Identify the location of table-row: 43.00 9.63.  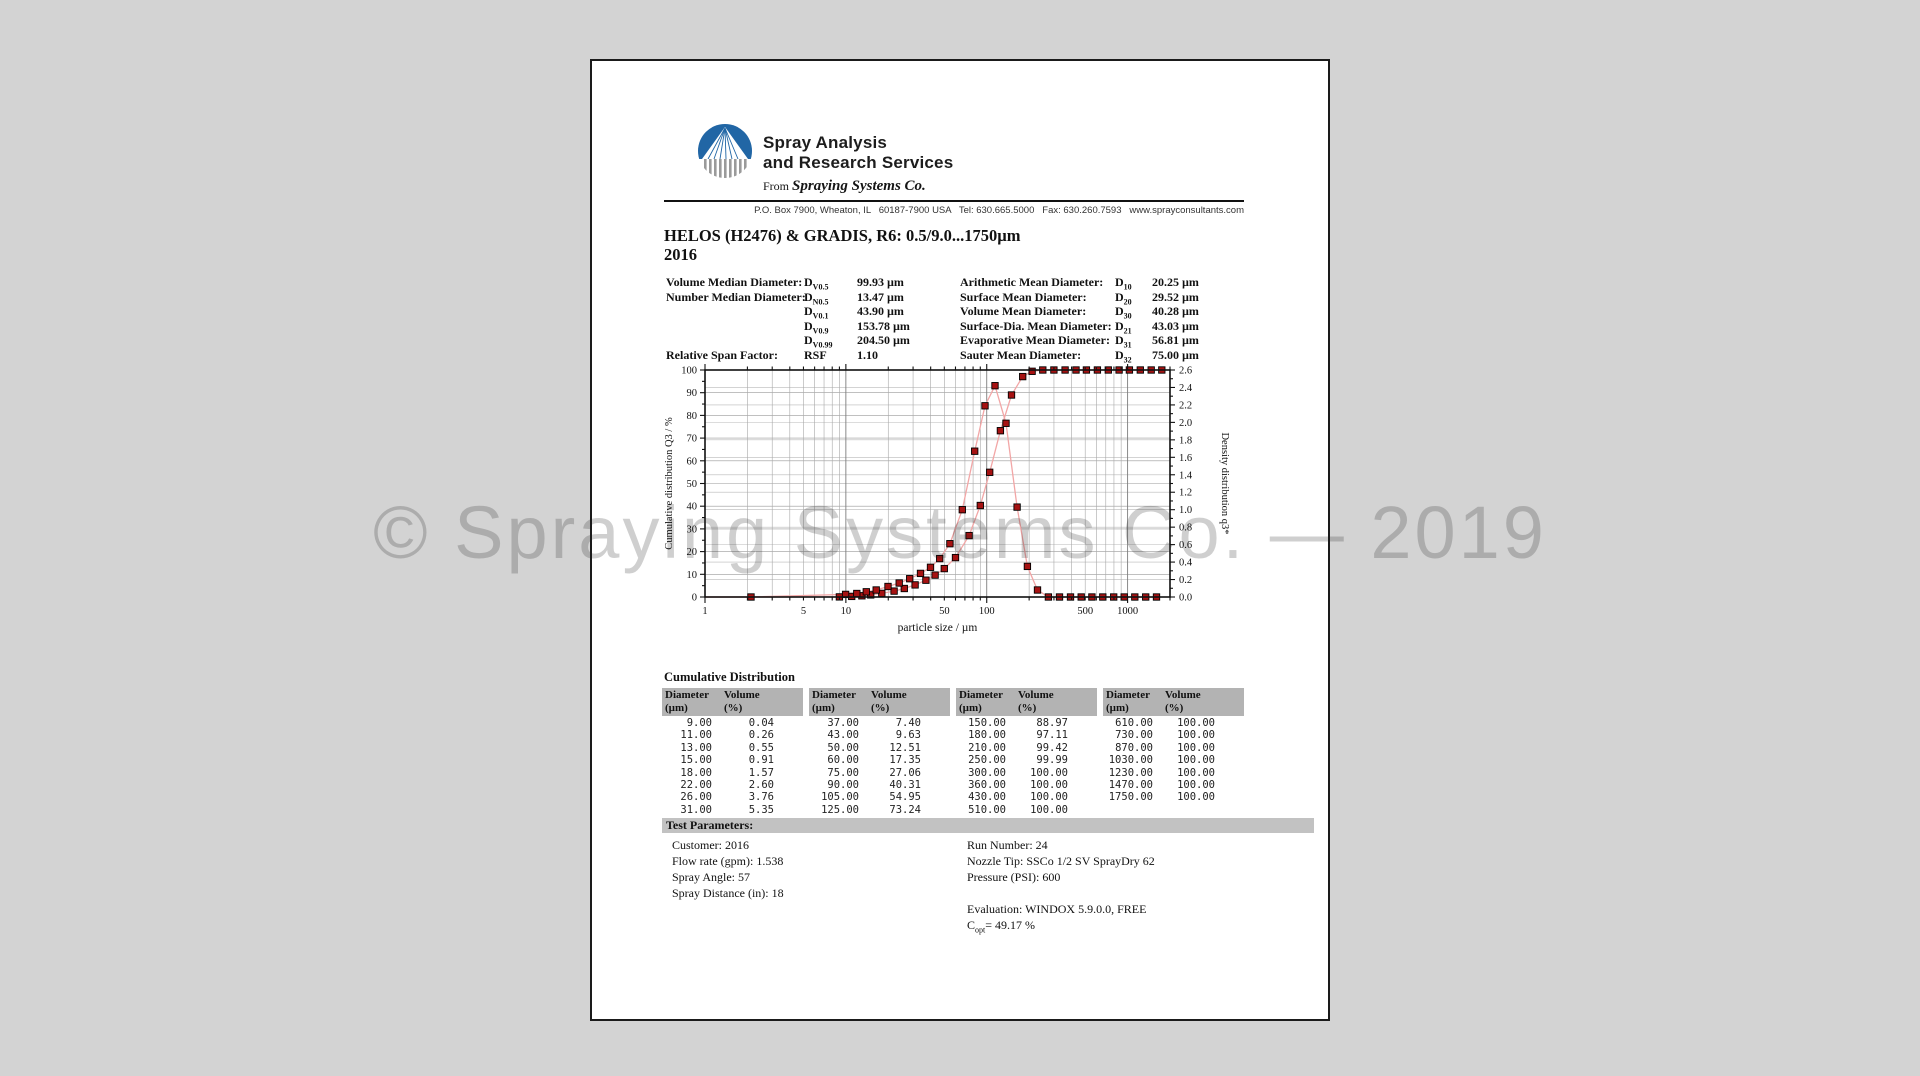
(879, 735).